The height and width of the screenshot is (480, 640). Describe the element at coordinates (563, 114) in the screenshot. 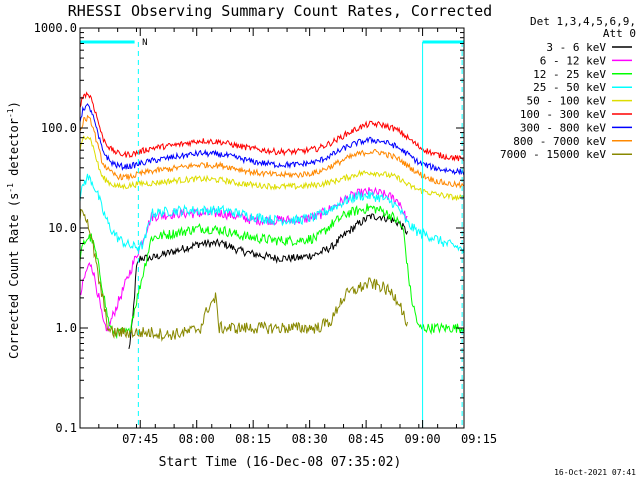

I see `legend-label: 100 - 300 keV` at that location.